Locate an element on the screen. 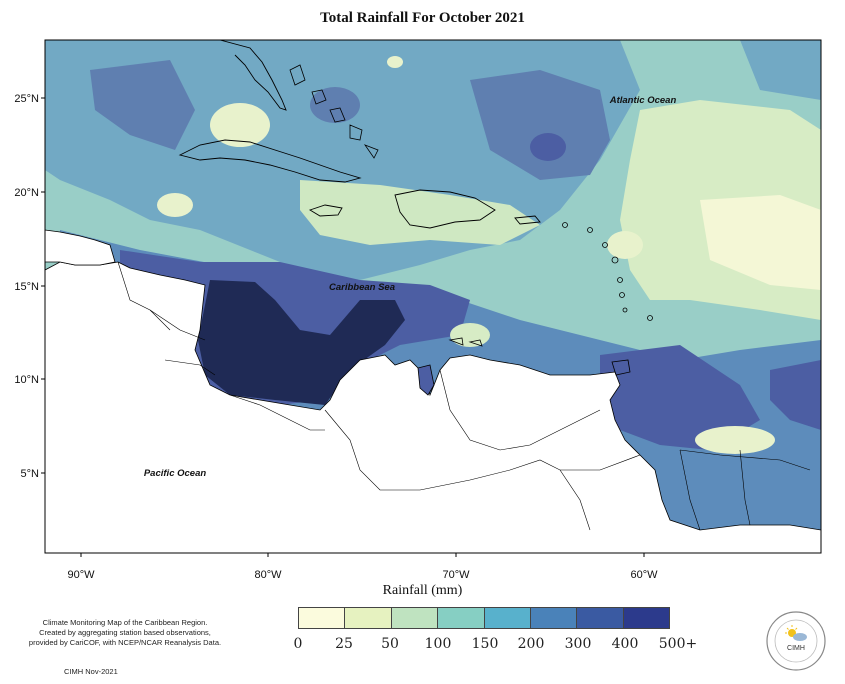 This screenshot has height=684, width=845. rain-zone-dry-windward is located at coordinates (625, 245).